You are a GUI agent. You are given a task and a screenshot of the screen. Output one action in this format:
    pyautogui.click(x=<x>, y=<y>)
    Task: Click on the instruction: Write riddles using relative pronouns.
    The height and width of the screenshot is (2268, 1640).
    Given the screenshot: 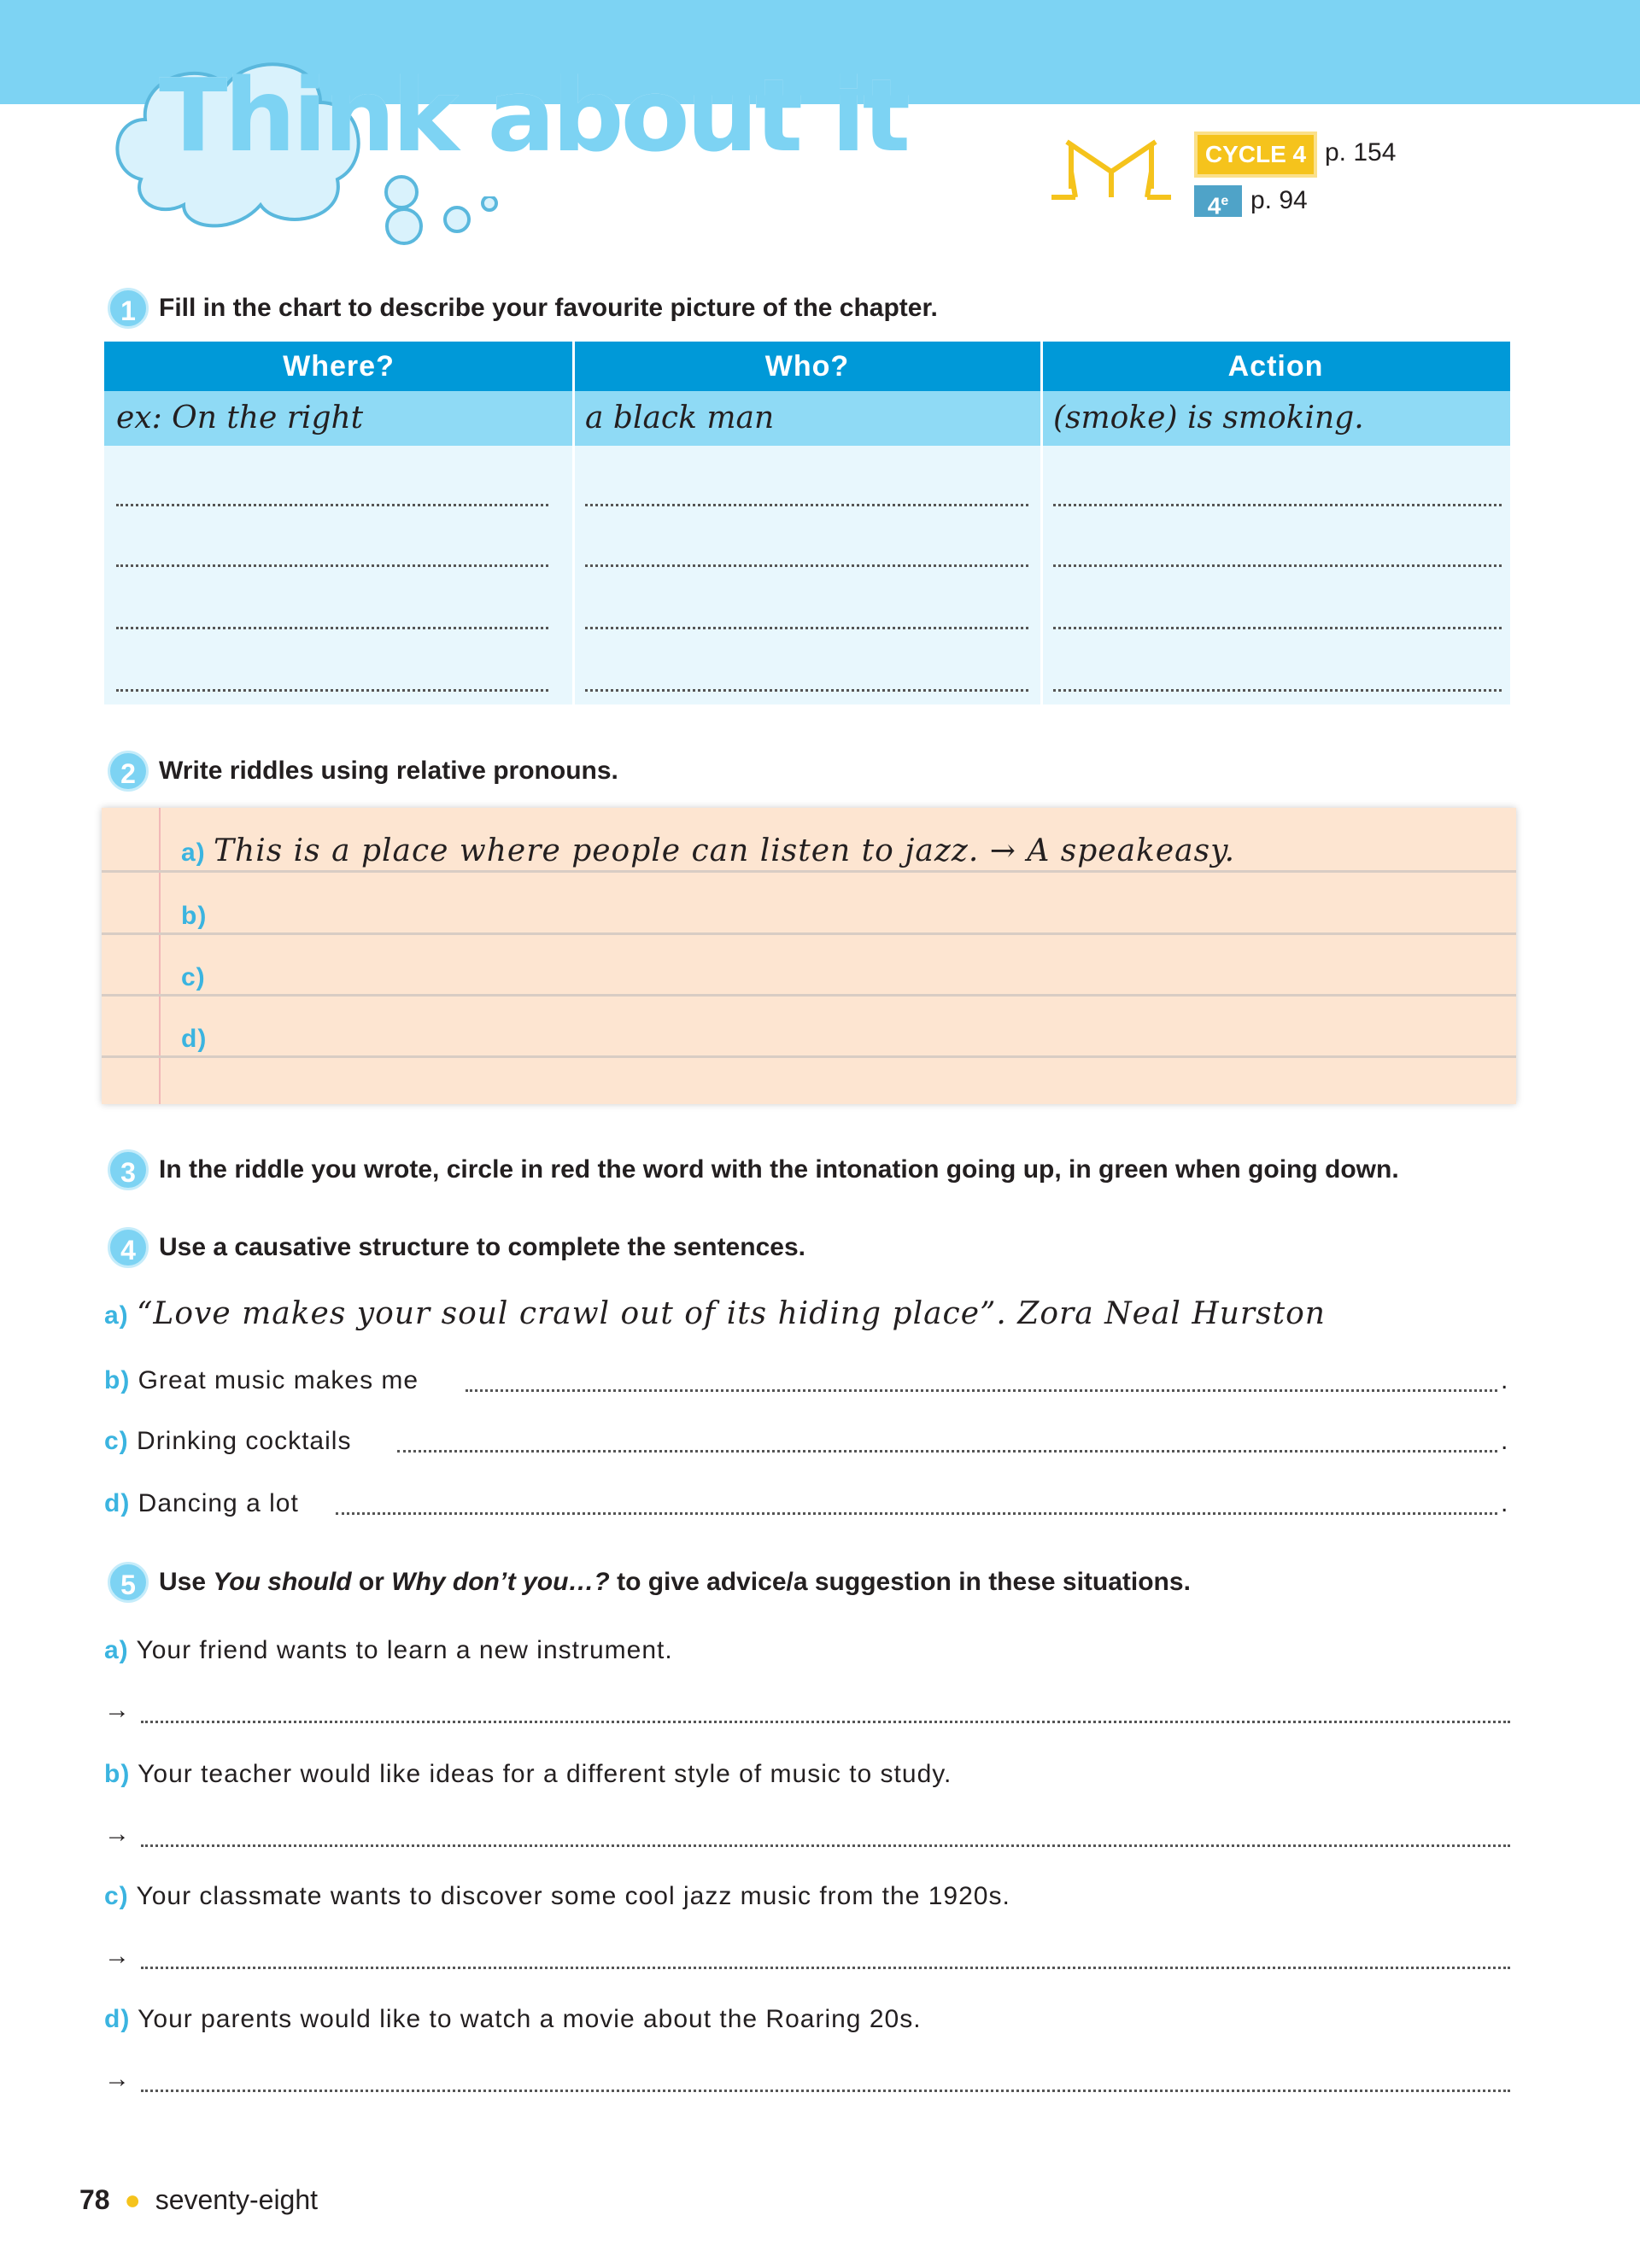 What is the action you would take?
    pyautogui.click(x=388, y=771)
    